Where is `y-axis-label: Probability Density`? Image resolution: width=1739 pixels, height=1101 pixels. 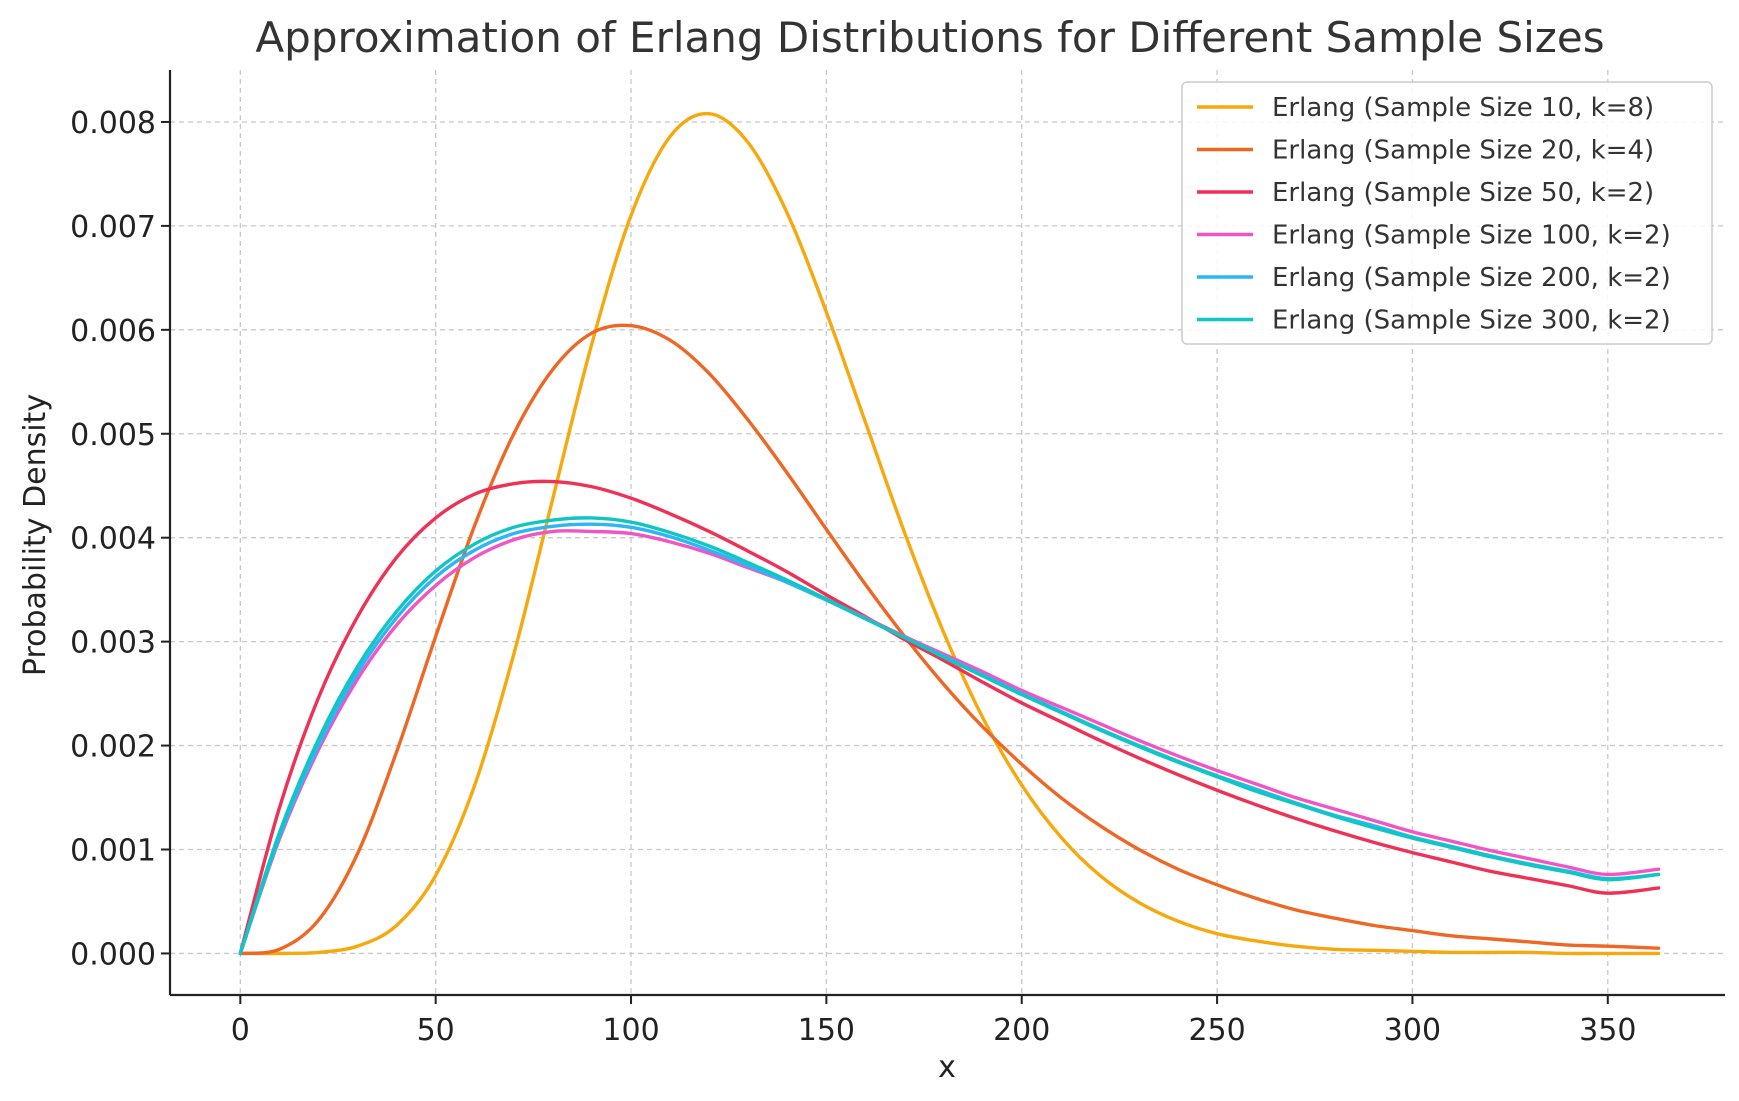
y-axis-label: Probability Density is located at coordinates (35, 535).